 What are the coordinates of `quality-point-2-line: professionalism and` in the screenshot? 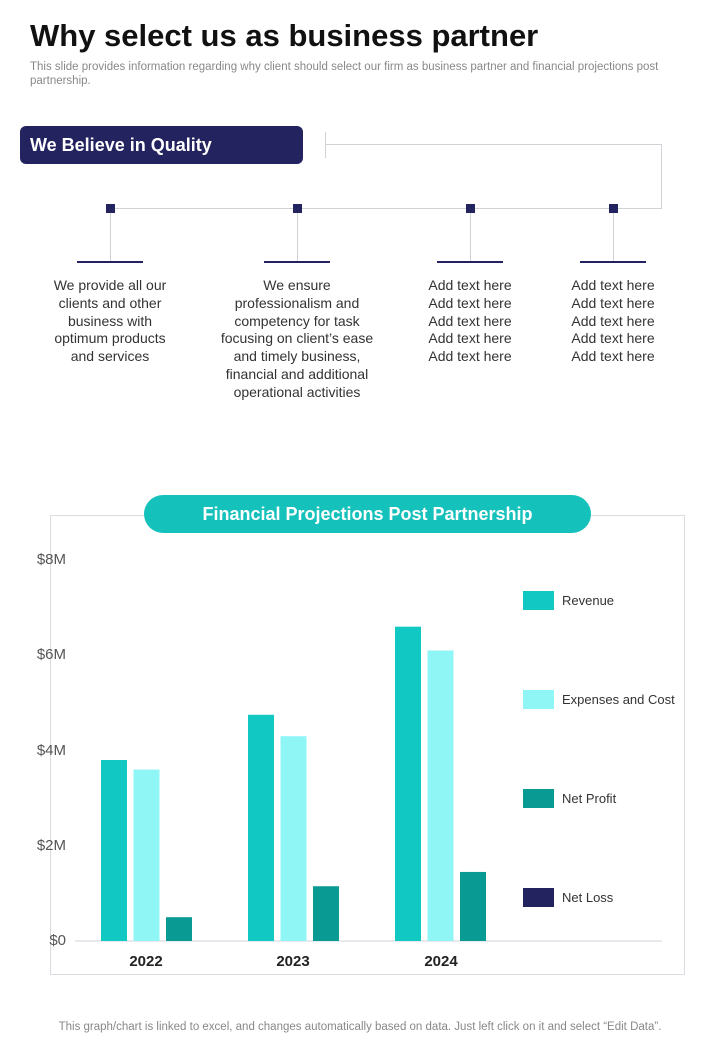 It's located at (297, 302).